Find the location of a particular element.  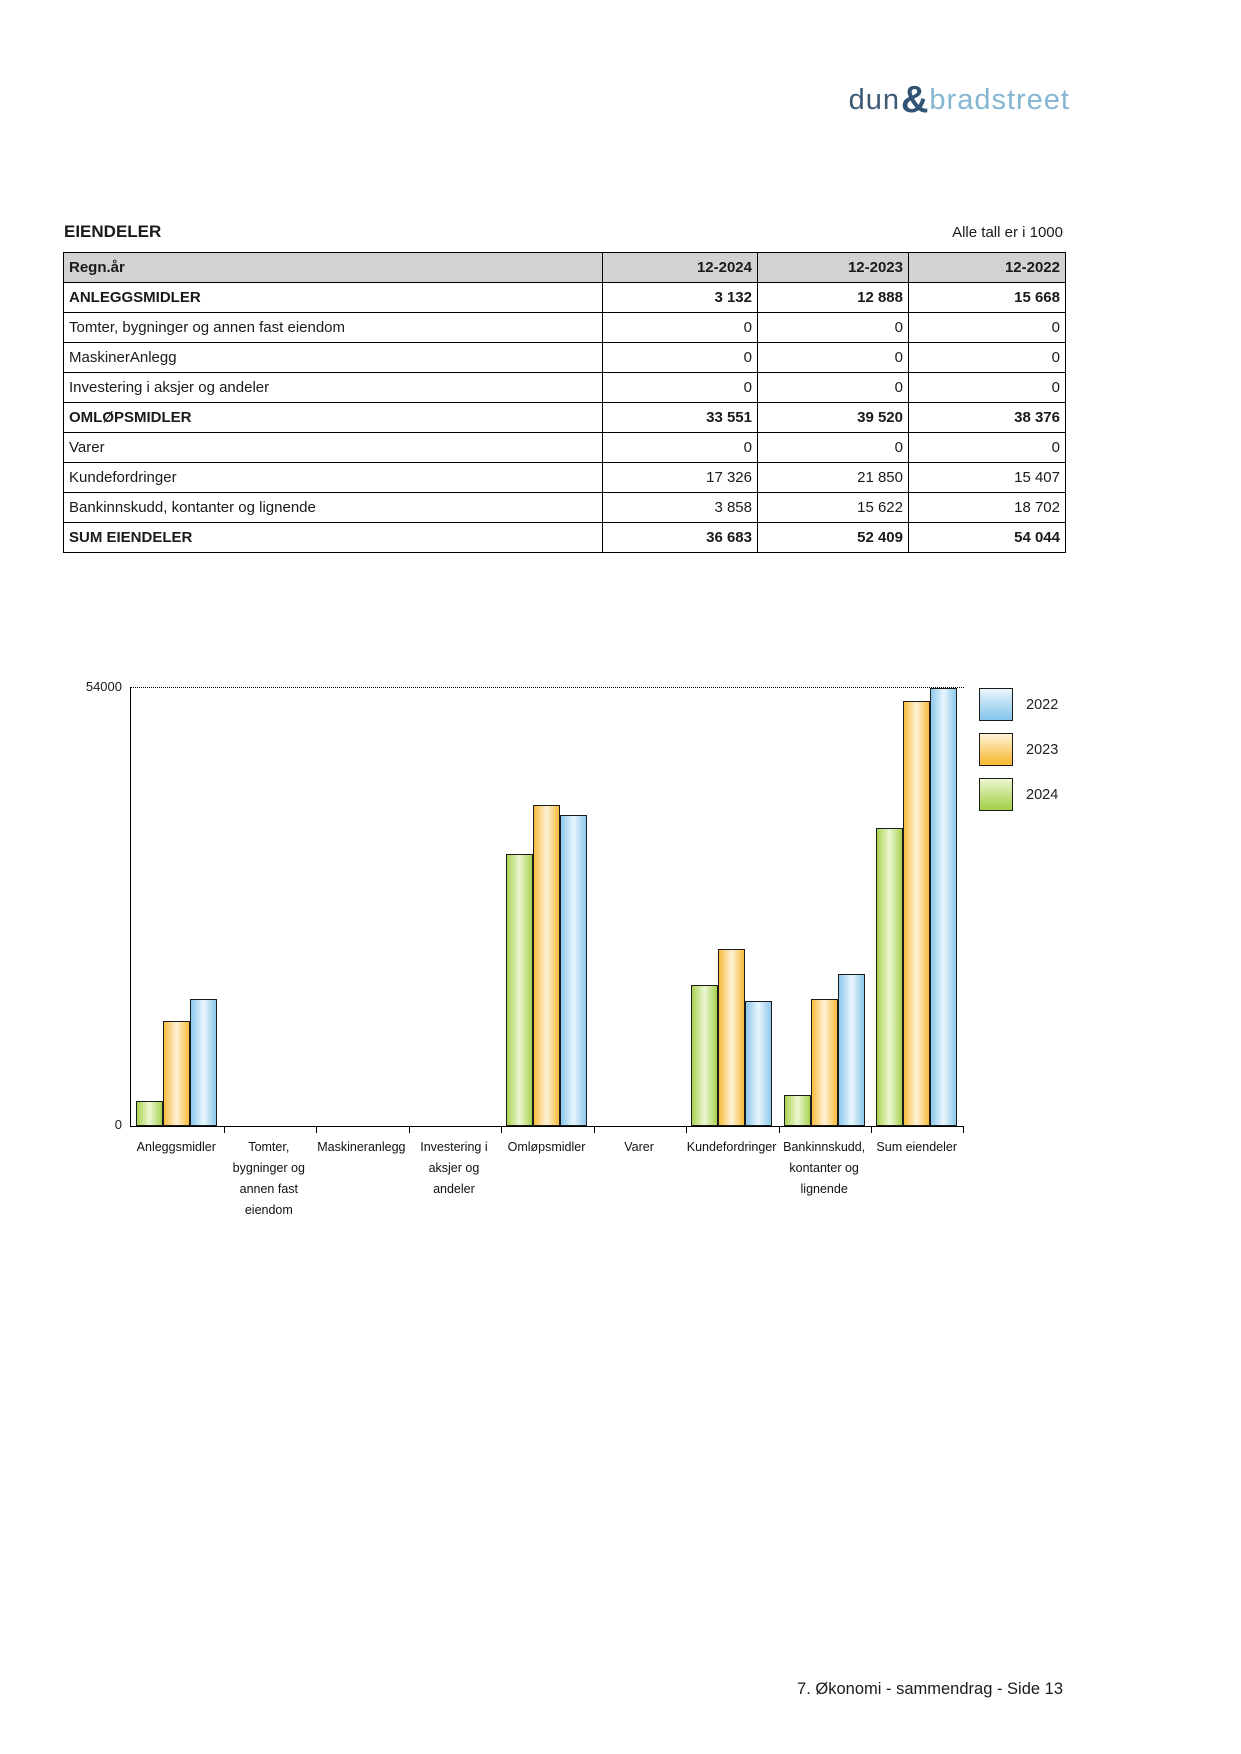

category-label-line: bygninger og is located at coordinates (268, 1168).